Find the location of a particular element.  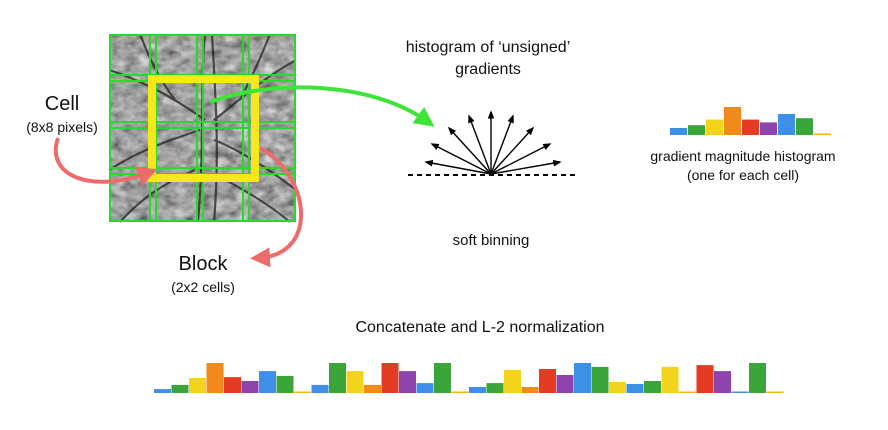

cell-to-histogram-arrow is located at coordinates (322, 106).